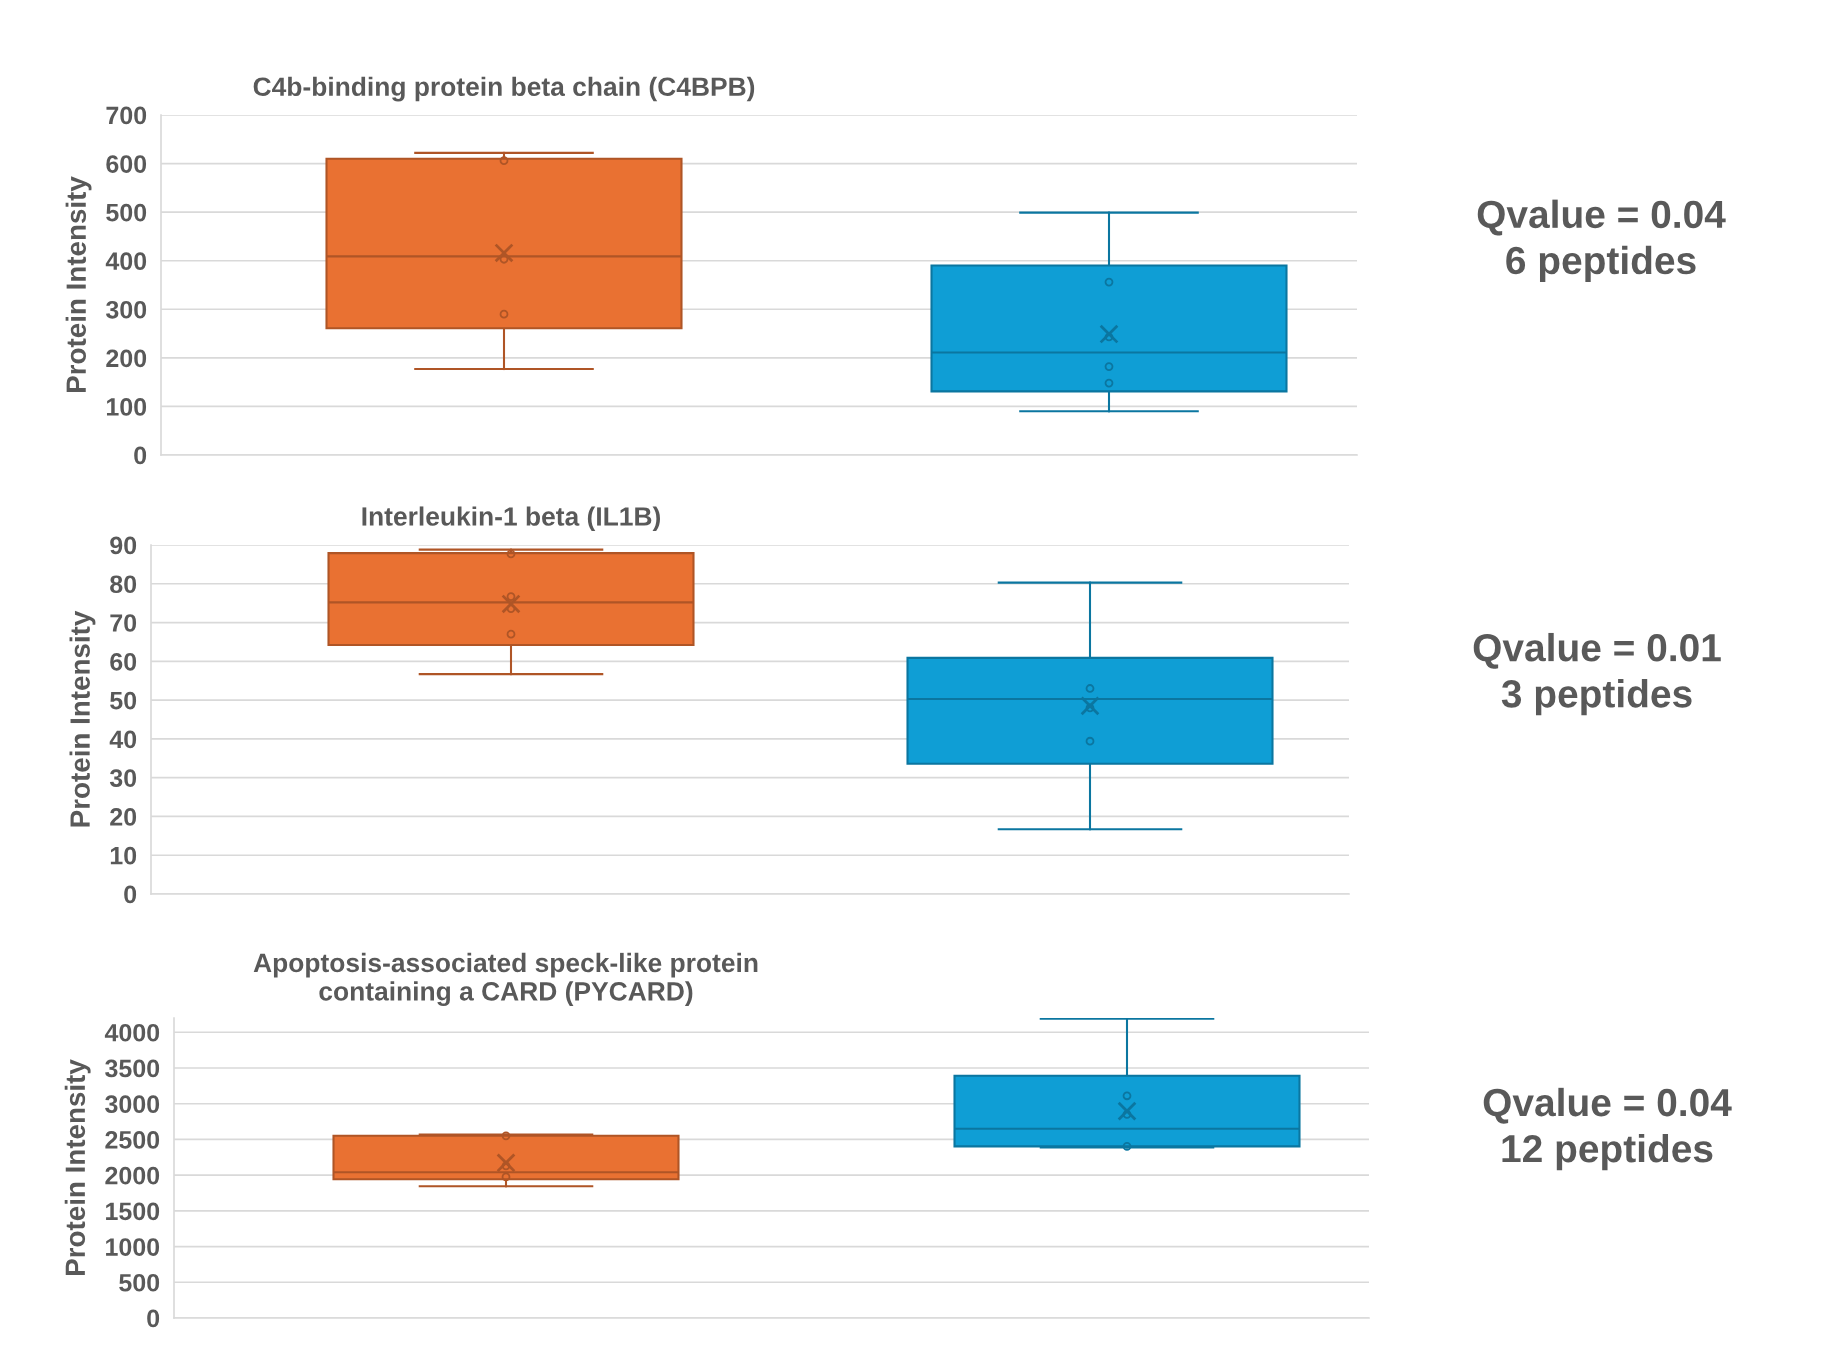 This screenshot has height=1352, width=1845. Describe the element at coordinates (123, 778) in the screenshot. I see `y-tick-label: 30` at that location.